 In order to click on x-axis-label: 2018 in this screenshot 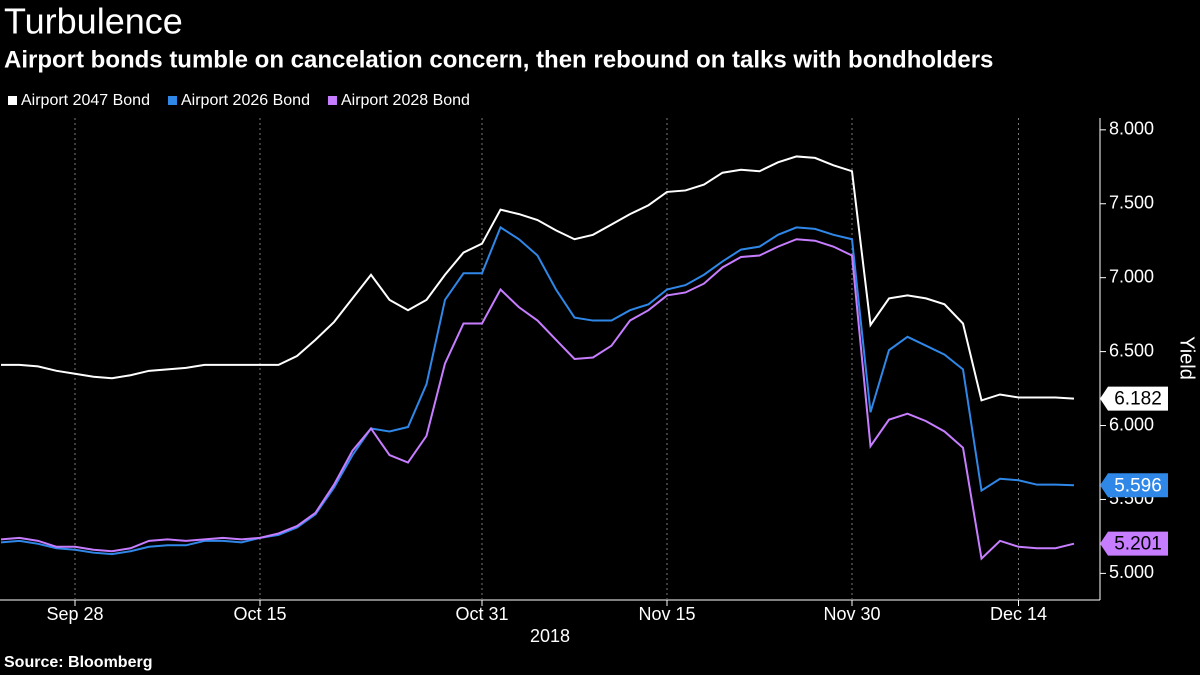, I will do `click(550, 636)`.